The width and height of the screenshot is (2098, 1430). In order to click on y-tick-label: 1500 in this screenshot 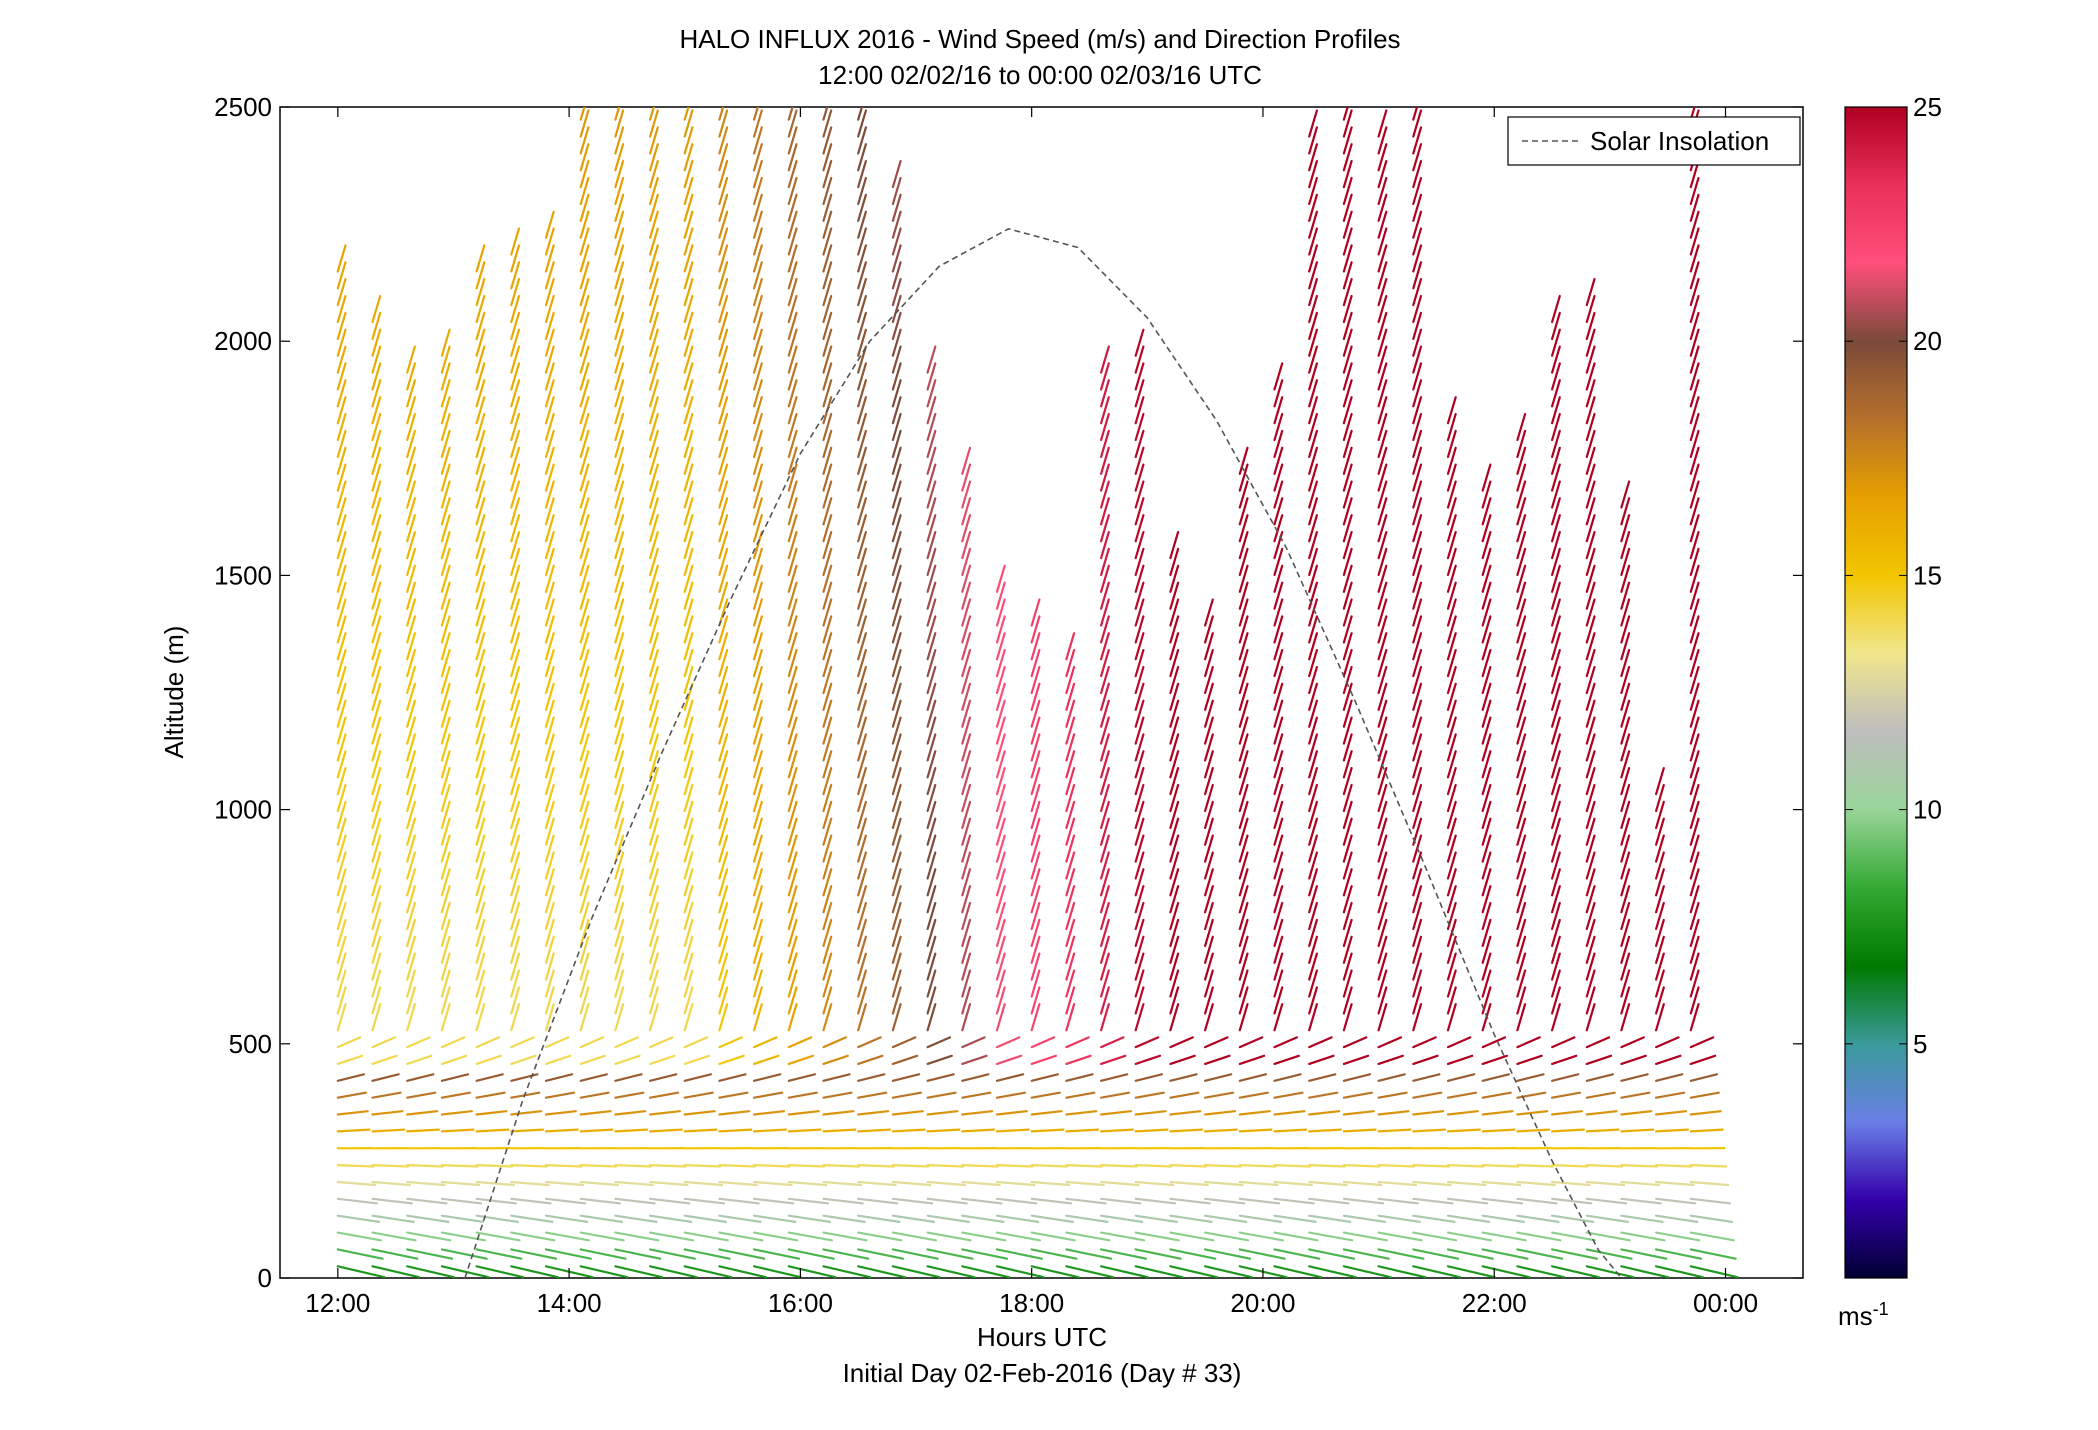, I will do `click(243, 575)`.